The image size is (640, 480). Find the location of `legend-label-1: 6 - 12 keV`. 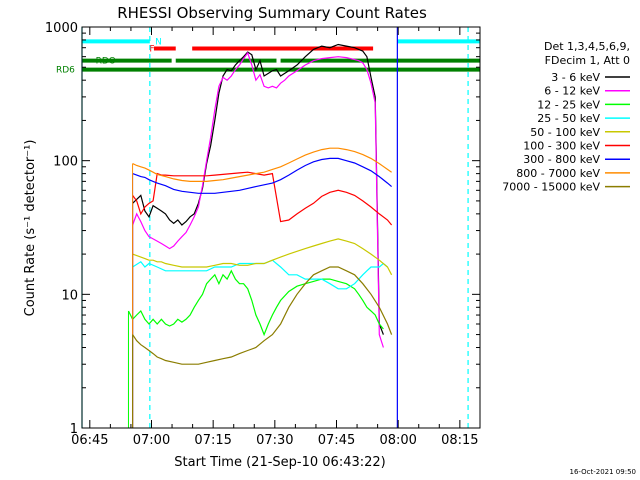

legend-label-1: 6 - 12 keV is located at coordinates (572, 91).